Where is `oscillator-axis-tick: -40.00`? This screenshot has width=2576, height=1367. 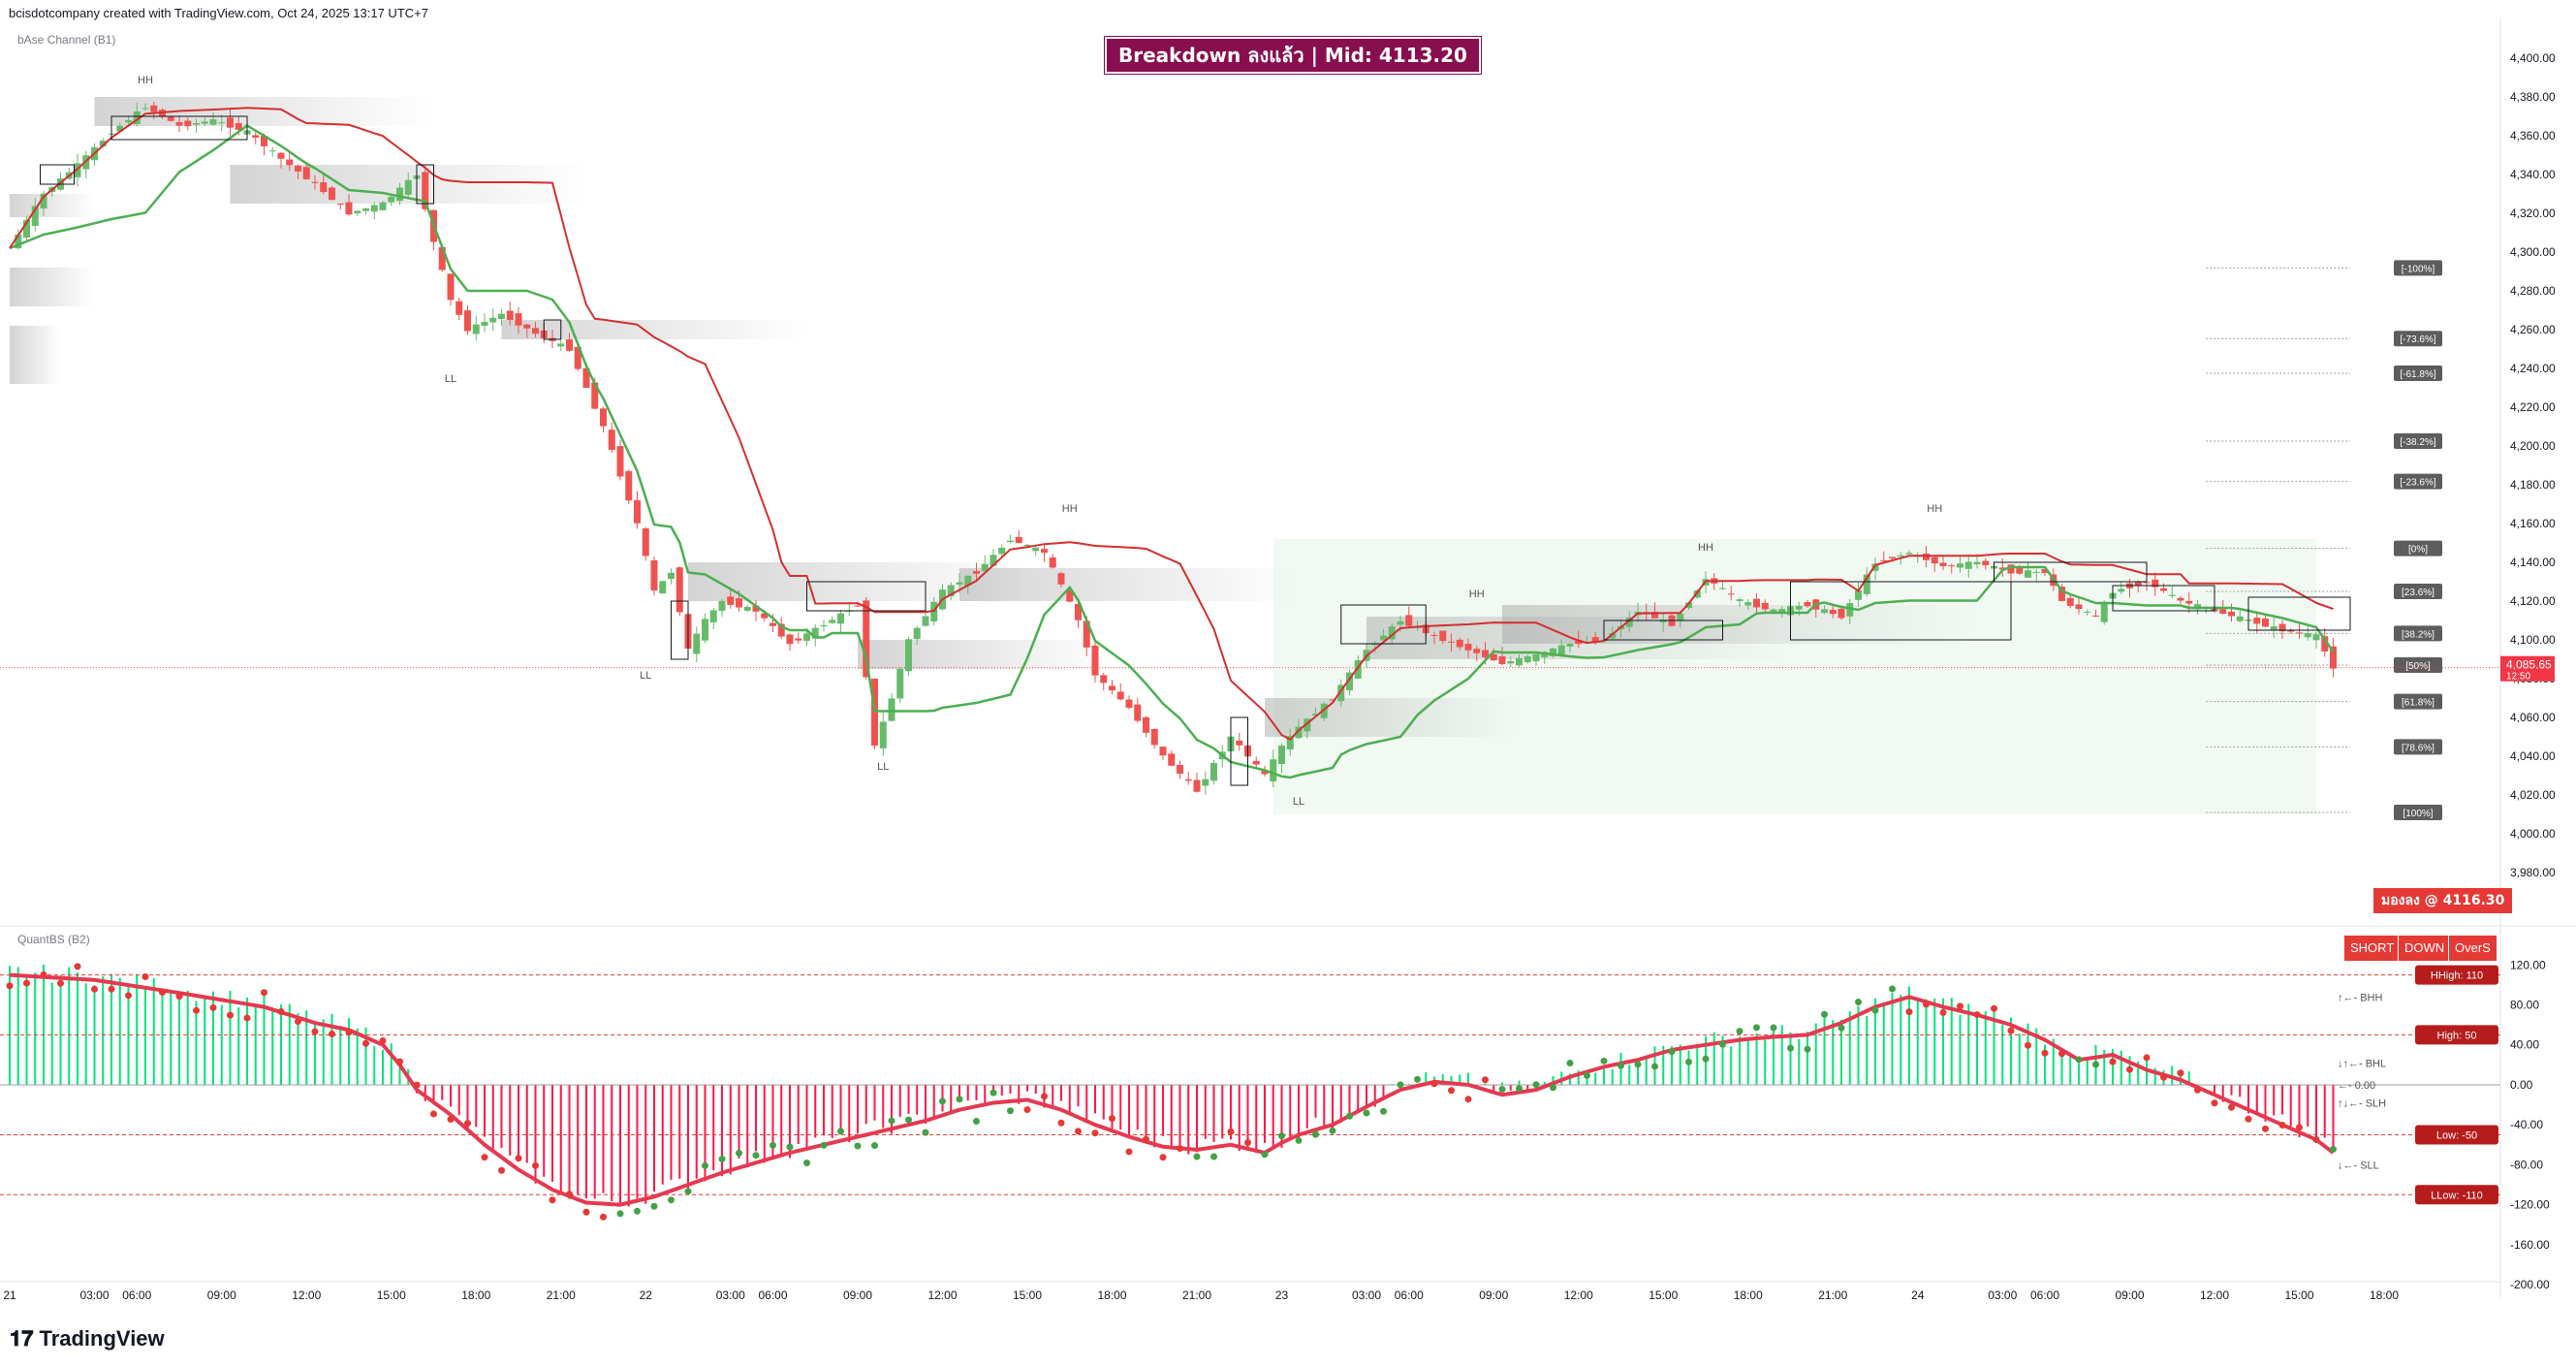 oscillator-axis-tick: -40.00 is located at coordinates (2526, 1125).